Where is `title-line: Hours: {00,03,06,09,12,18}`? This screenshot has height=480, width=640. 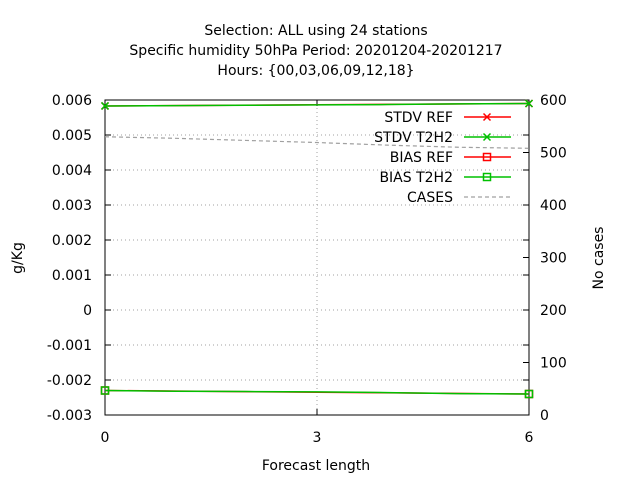
title-line: Hours: {00,03,06,09,12,18} is located at coordinates (315, 71).